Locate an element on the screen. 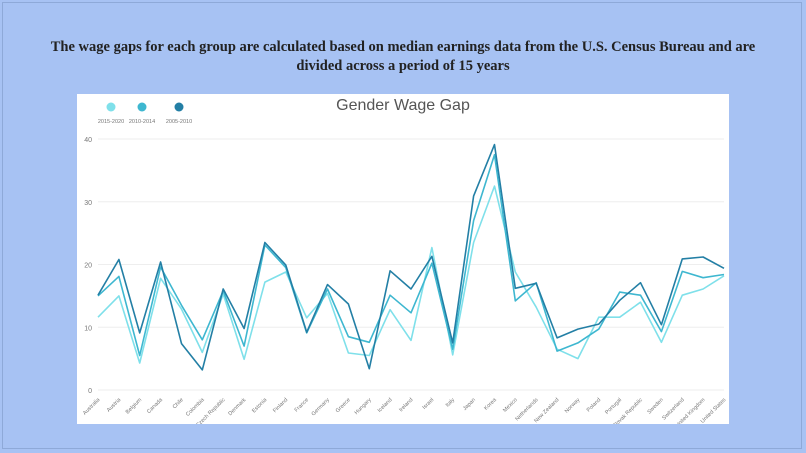 This screenshot has width=806, height=453. x-tick-label: Portugal is located at coordinates (613, 406).